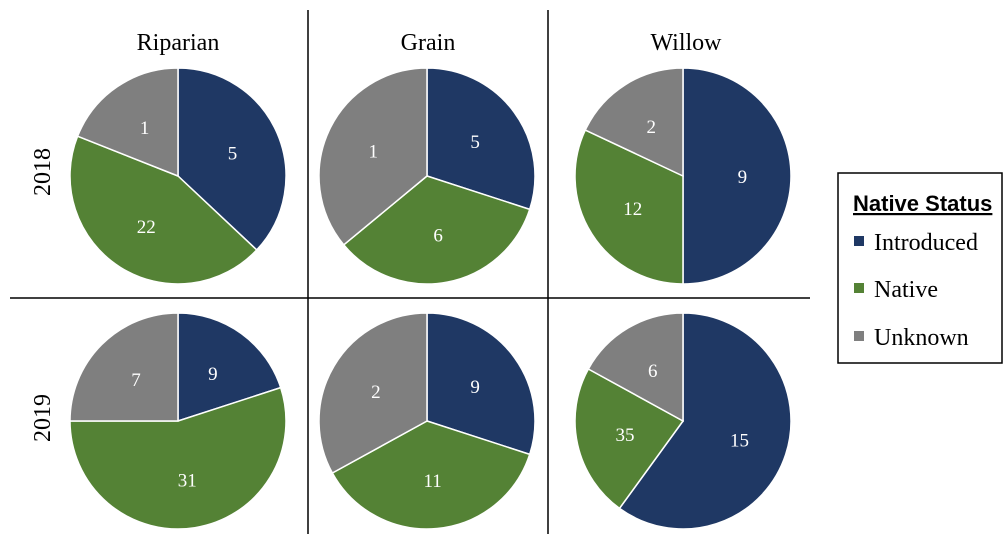  I want to click on slice-label-introduced: 15, so click(739, 440).